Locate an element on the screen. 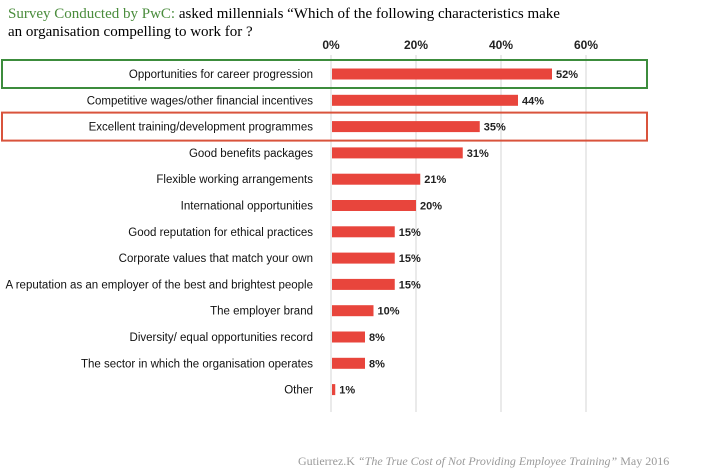  category-label: Diversity/ equal opportunities record is located at coordinates (221, 338).